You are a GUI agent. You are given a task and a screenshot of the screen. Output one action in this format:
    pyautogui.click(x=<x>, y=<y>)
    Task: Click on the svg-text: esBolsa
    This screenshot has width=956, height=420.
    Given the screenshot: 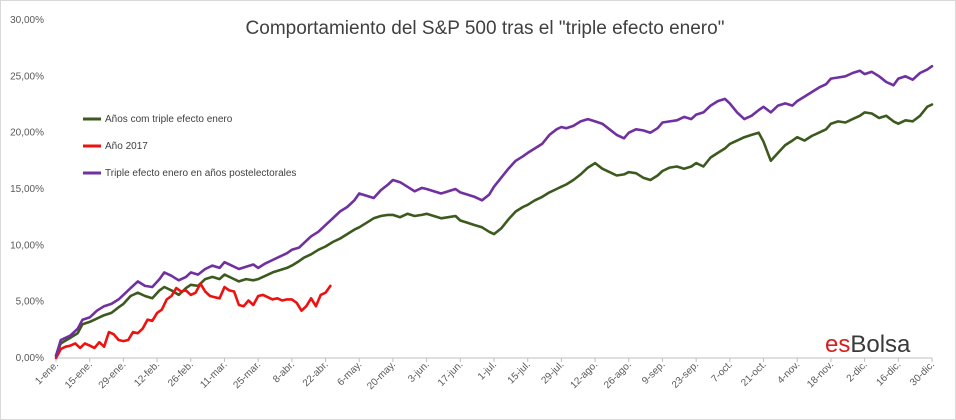 What is the action you would take?
    pyautogui.click(x=868, y=344)
    